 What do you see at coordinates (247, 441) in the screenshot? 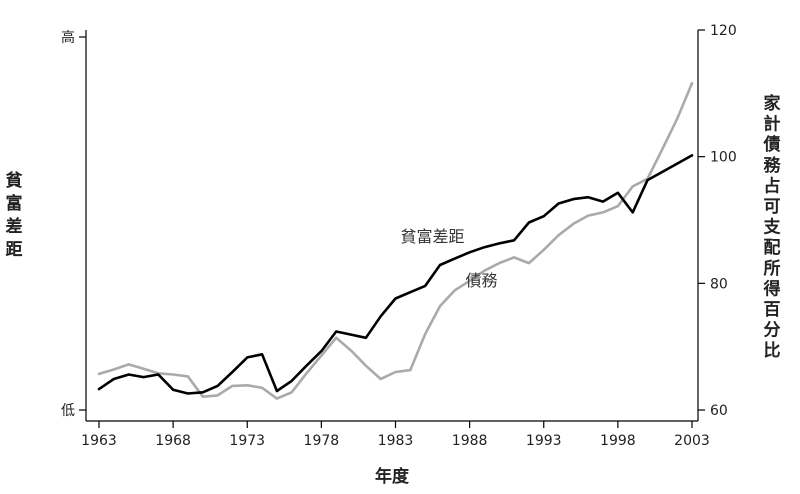
I see `x-tick-label: 1973` at bounding box center [247, 441].